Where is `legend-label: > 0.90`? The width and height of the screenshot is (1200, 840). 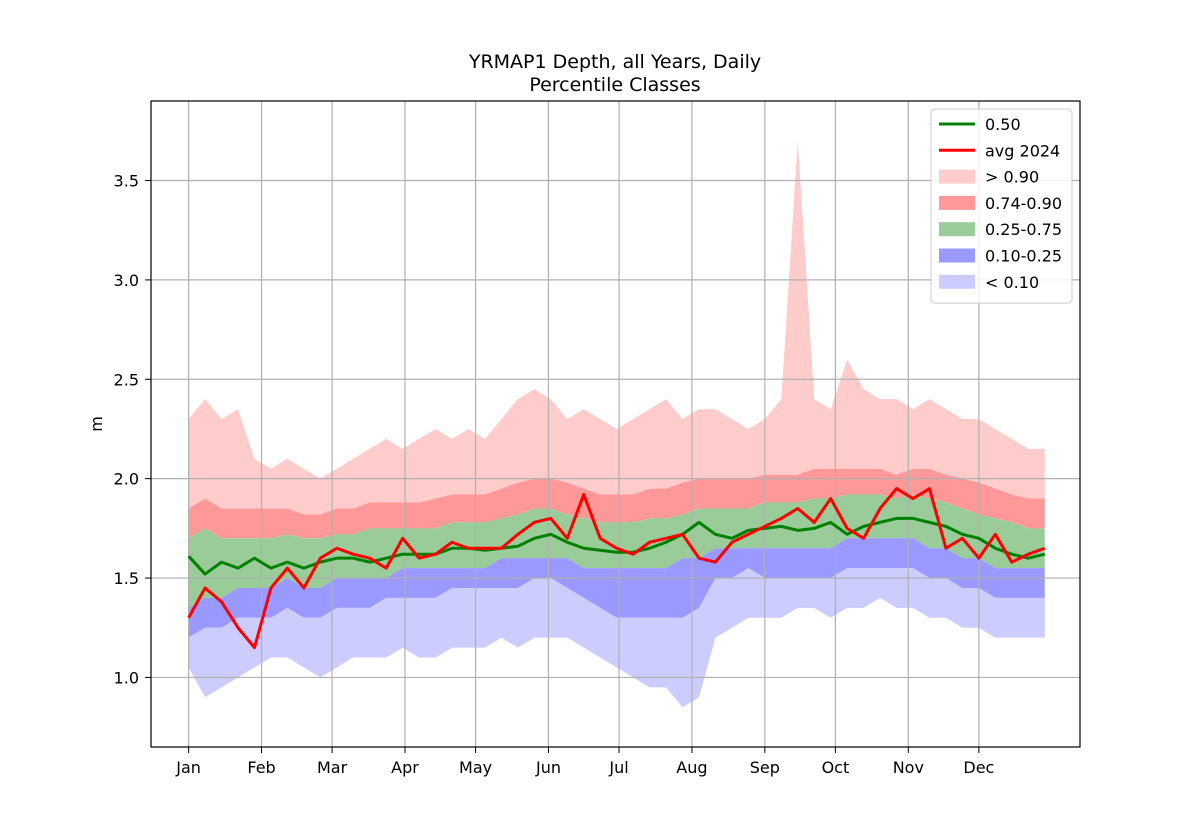
legend-label: > 0.90 is located at coordinates (1012, 177).